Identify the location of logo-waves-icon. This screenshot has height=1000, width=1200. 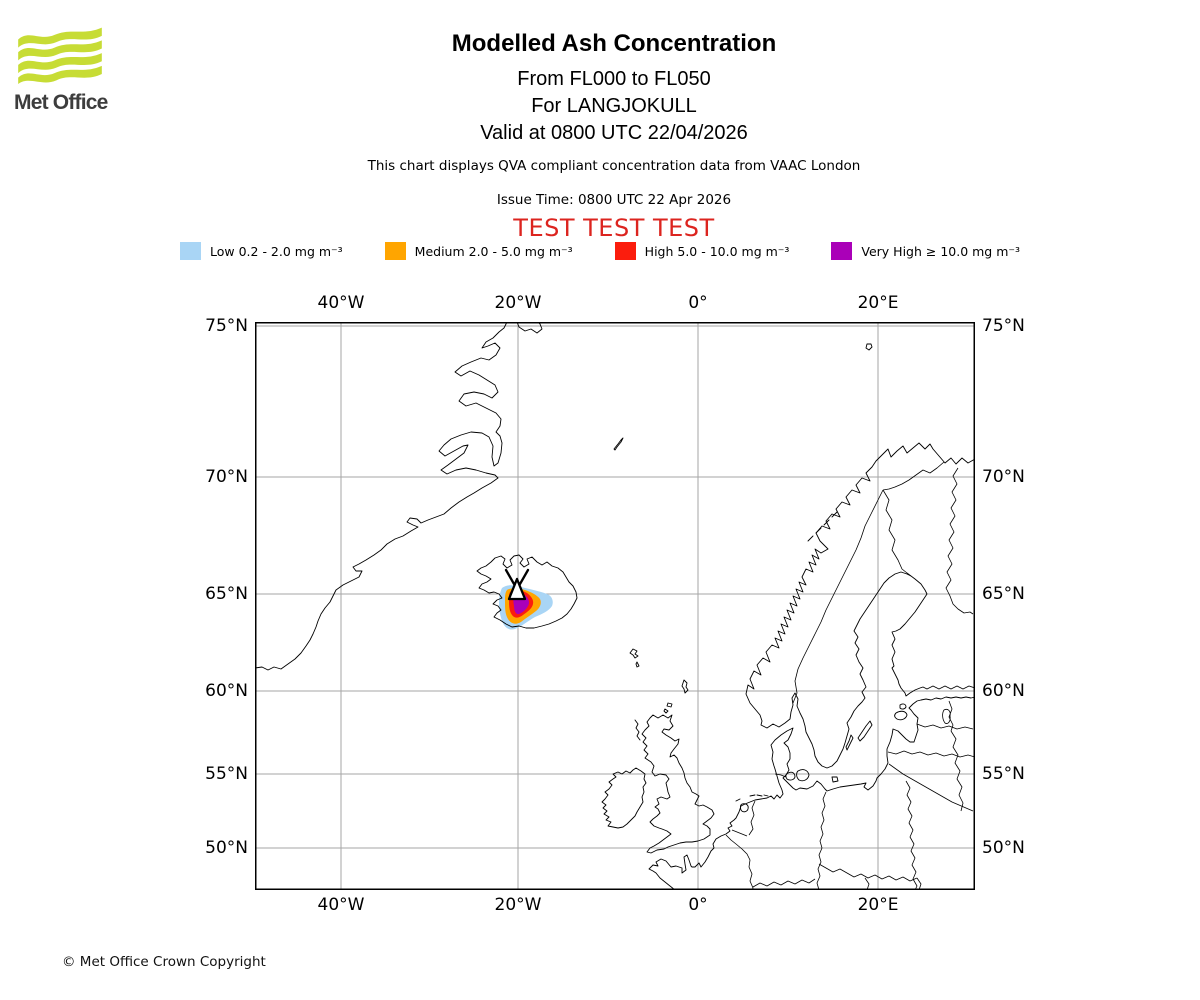
(60, 55).